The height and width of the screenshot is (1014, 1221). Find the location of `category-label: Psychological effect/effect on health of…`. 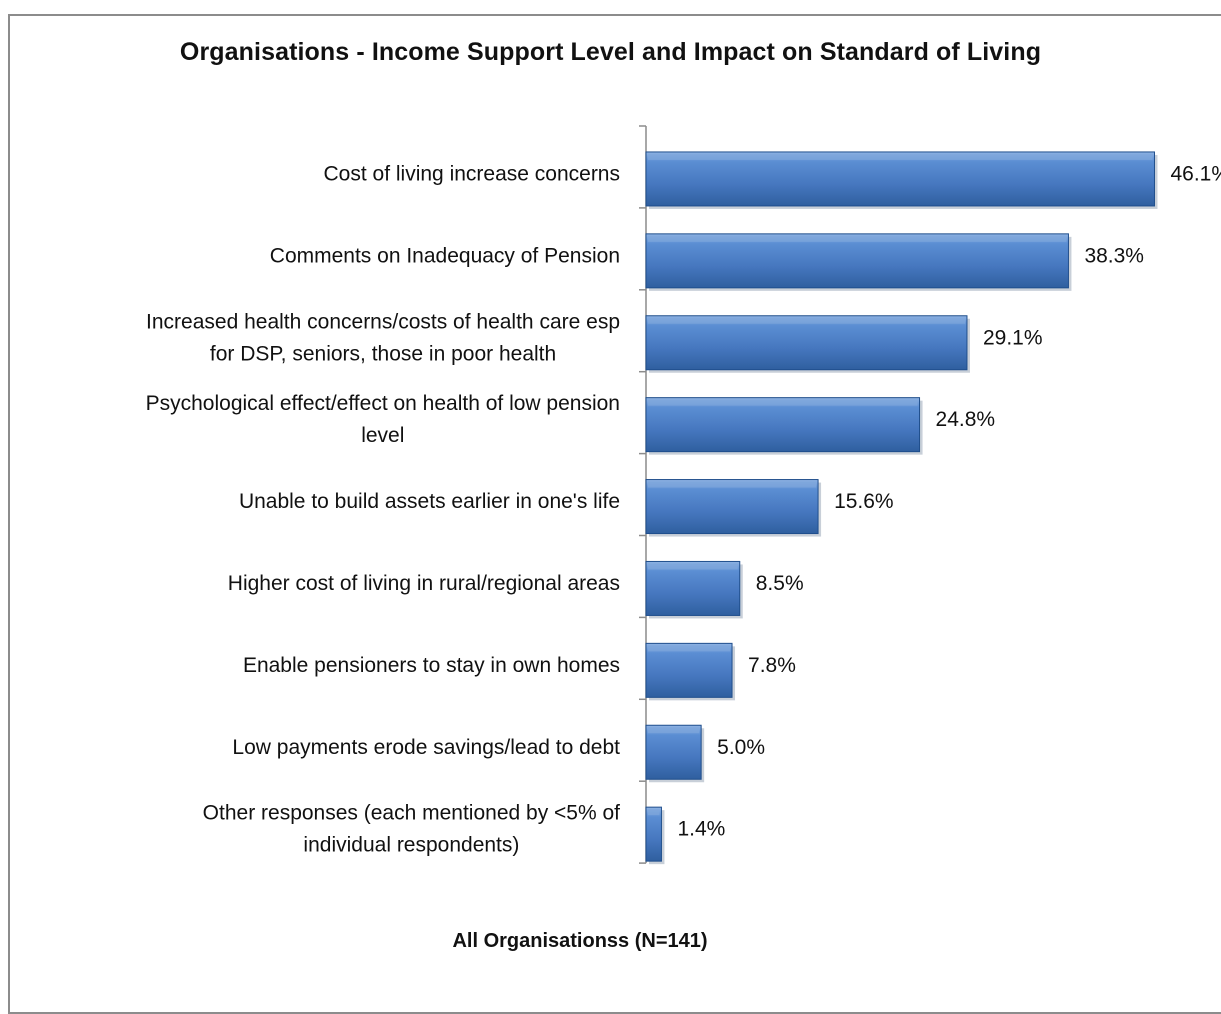

category-label: Psychological effect/effect on health of… is located at coordinates (383, 403).